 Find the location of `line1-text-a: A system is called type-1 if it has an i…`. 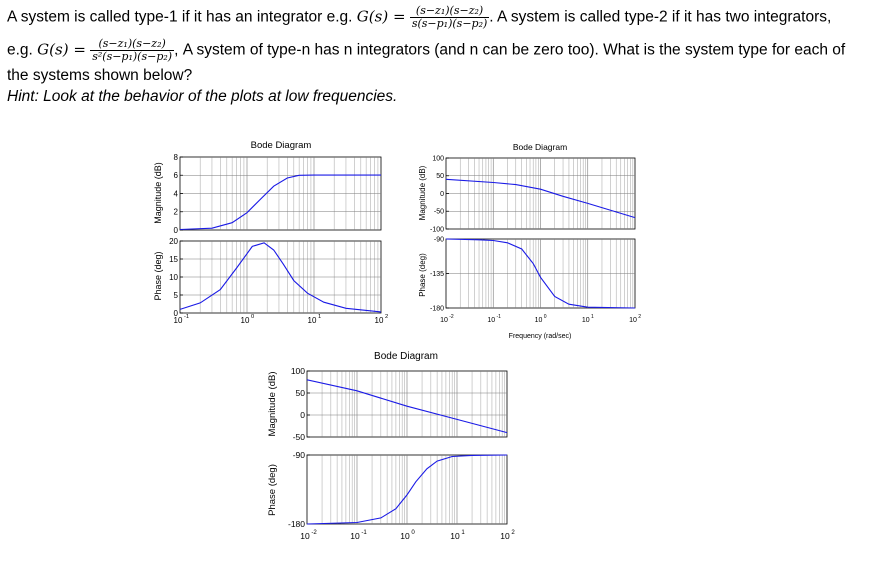

line1-text-a: A system is called type-1 if it has an i… is located at coordinates (180, 17).